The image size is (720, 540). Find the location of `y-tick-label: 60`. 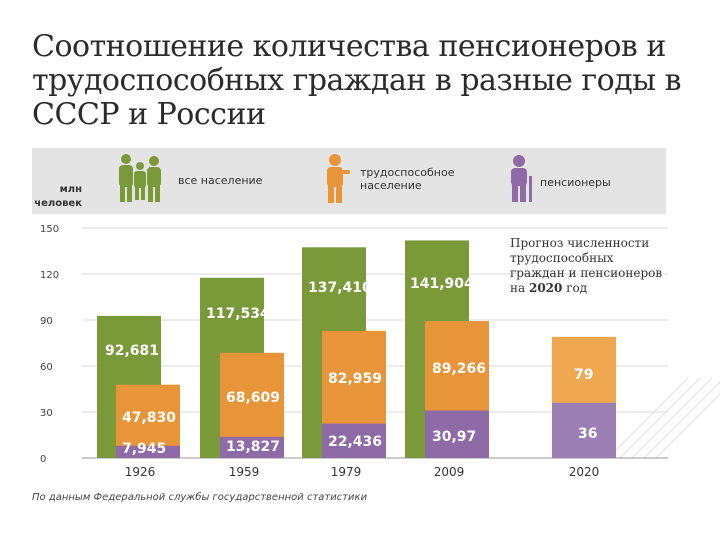

y-tick-label: 60 is located at coordinates (46, 367).